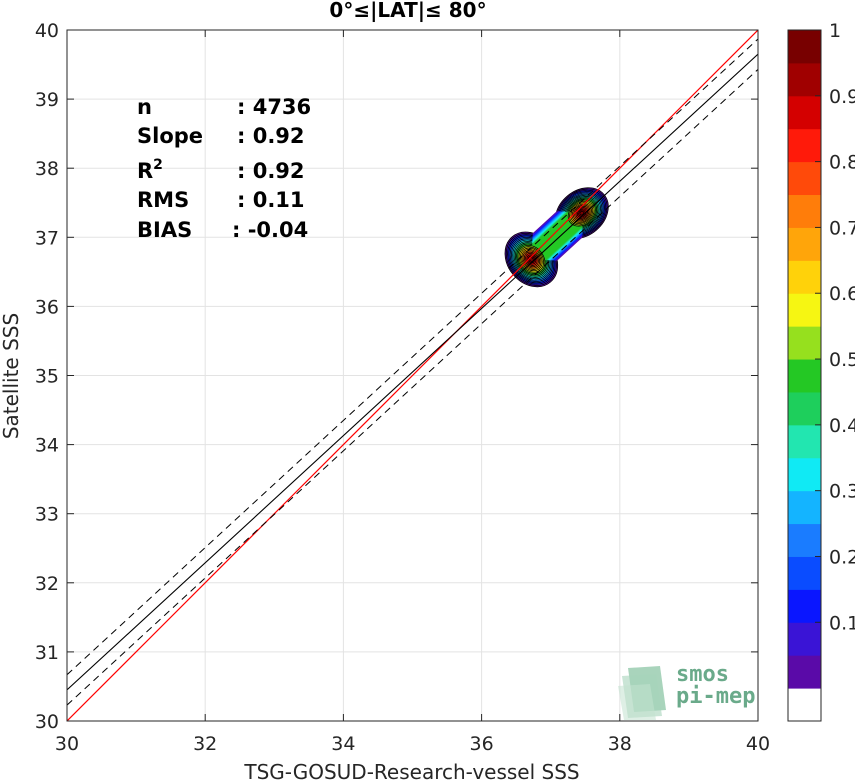 This screenshot has width=855, height=784. I want to click on stat-label: BIAS, so click(164, 230).